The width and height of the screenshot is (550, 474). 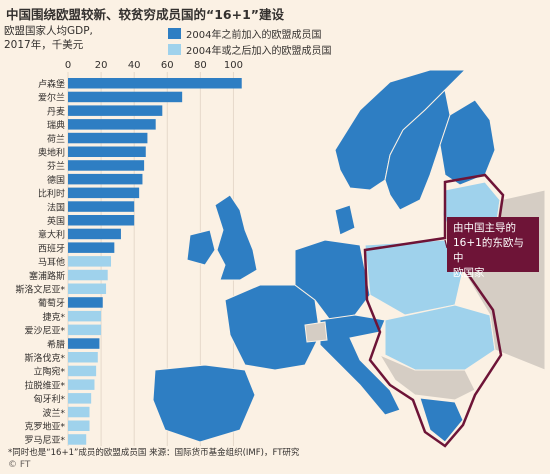 What do you see at coordinates (469, 273) in the screenshot?
I see `callout-line-3: 欧国家` at bounding box center [469, 273].